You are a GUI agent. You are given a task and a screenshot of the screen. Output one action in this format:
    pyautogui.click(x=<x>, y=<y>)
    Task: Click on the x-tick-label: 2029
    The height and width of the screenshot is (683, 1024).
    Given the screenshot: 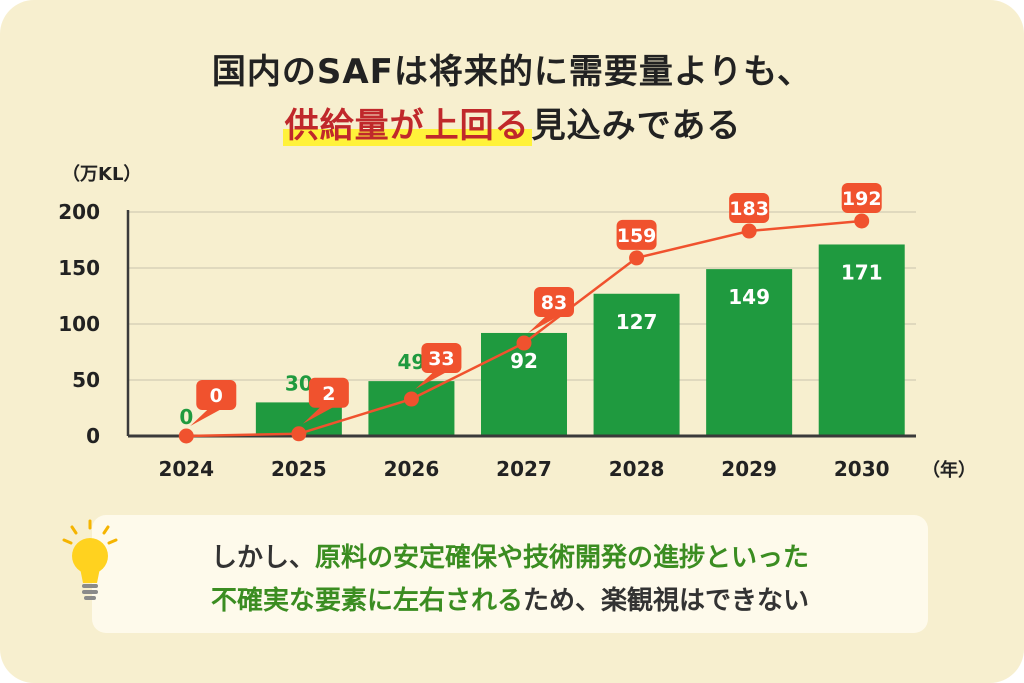 What is the action you would take?
    pyautogui.click(x=749, y=469)
    